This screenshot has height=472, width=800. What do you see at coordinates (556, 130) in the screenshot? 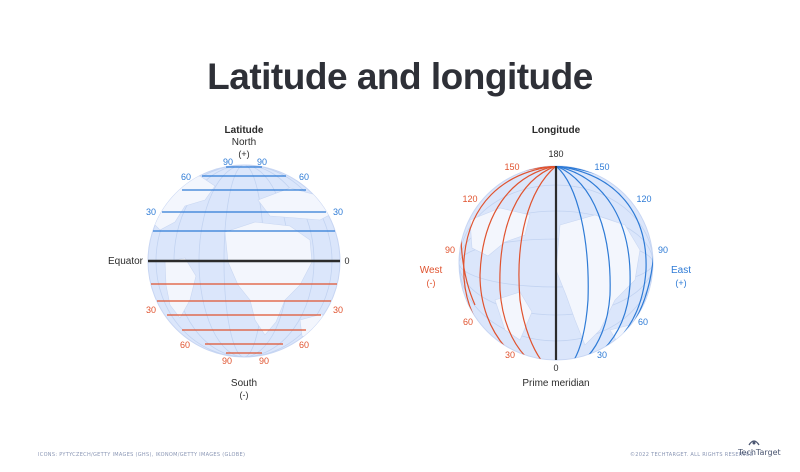
I see `longitude-heading: Longitude` at bounding box center [556, 130].